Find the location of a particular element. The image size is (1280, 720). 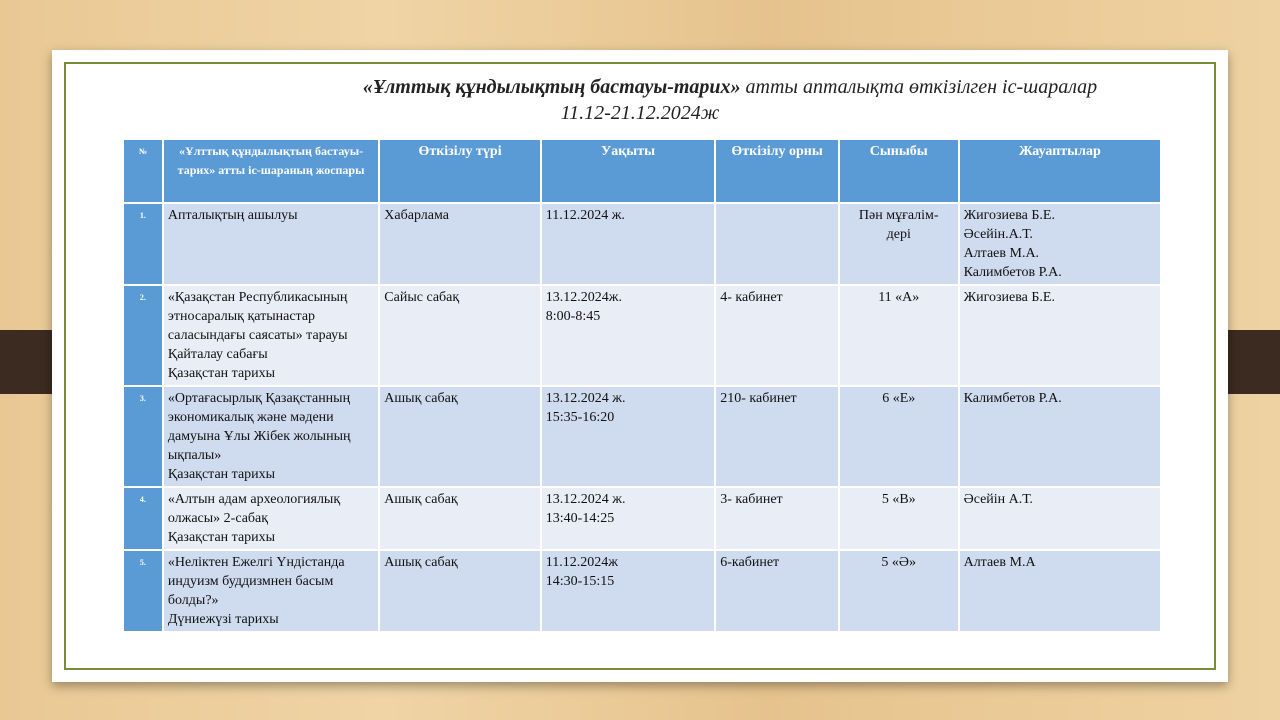

event-responsible: Әсейін А.Т. is located at coordinates (1060, 518).